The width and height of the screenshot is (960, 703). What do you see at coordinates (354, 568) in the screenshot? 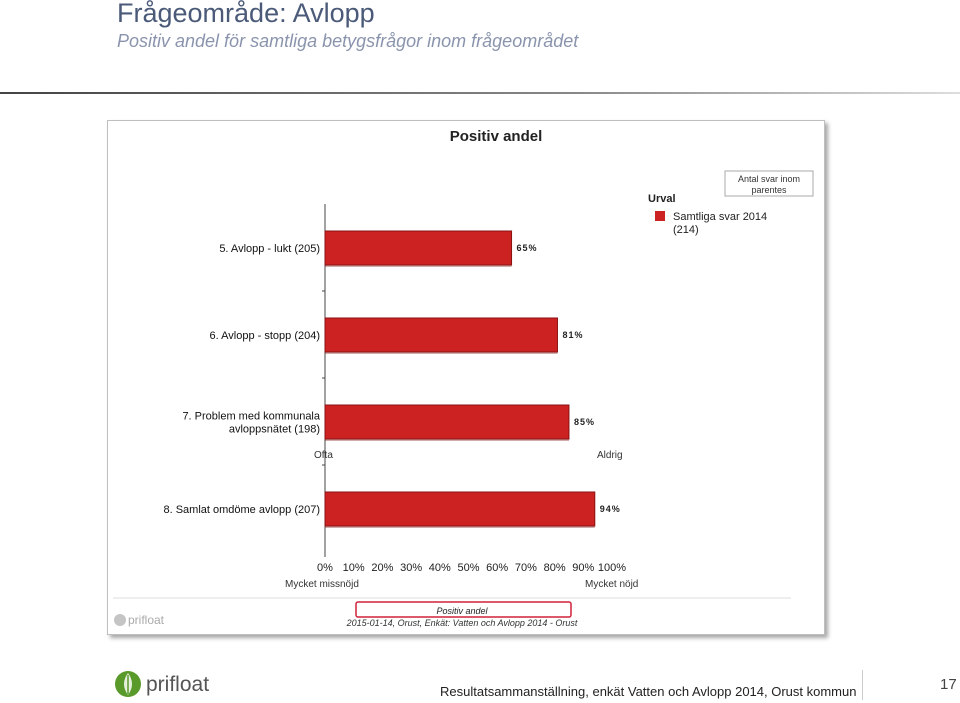
I see `x-tick-label: 10%` at bounding box center [354, 568].